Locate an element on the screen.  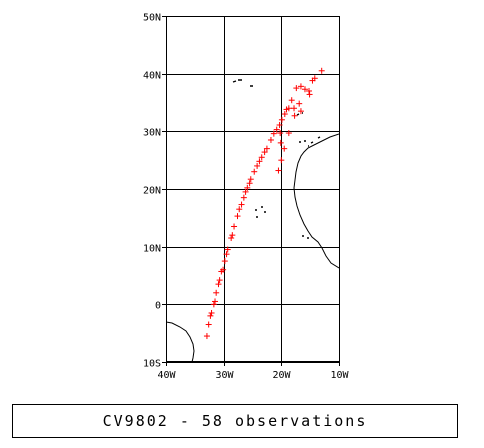
lon-tick-label: 10W is located at coordinates (339, 375).